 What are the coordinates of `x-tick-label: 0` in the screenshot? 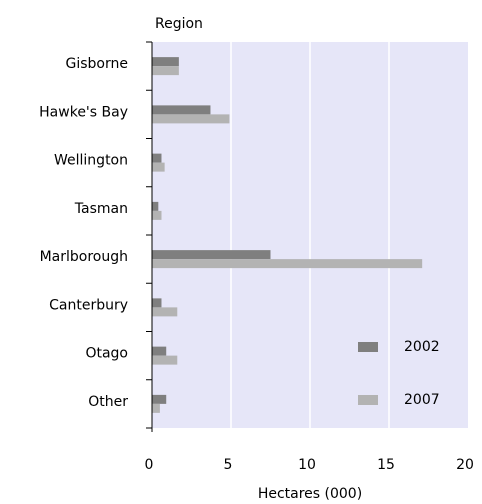 It's located at (149, 465).